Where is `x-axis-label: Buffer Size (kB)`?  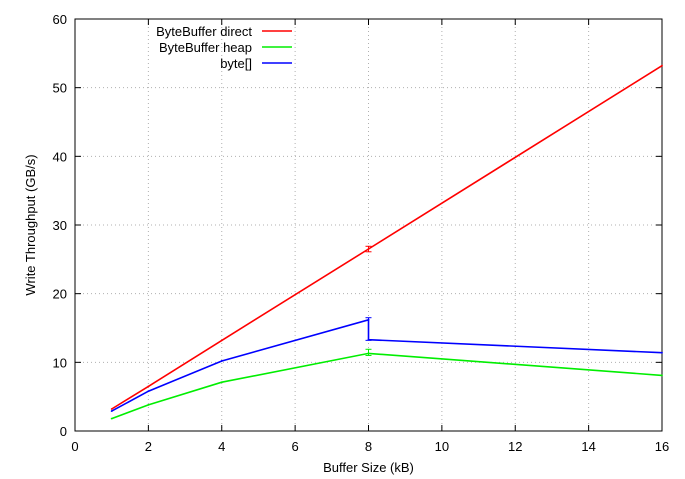 x-axis-label: Buffer Size (kB) is located at coordinates (368, 467).